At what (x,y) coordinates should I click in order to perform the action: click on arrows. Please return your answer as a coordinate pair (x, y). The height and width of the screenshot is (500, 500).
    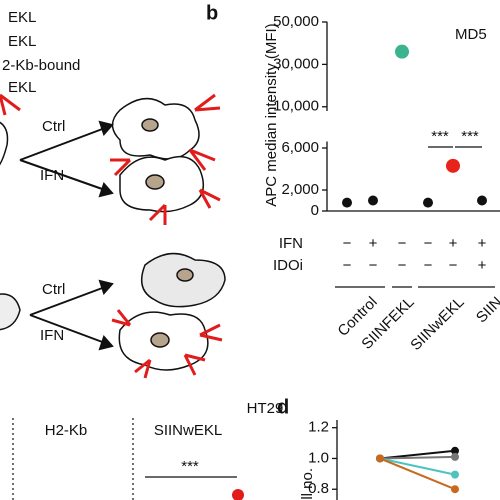
    Looking at the image, I should click on (66, 235).